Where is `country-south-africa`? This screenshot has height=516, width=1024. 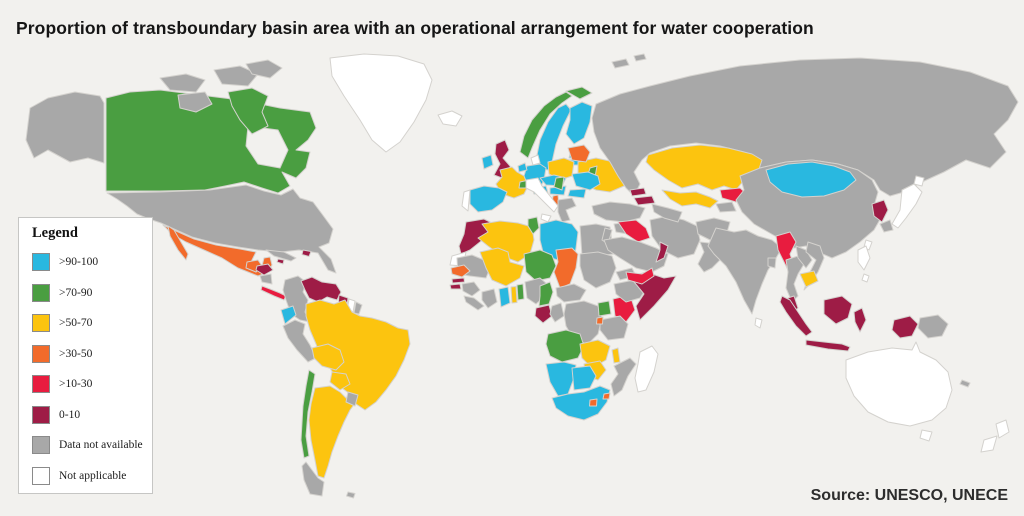
country-south-africa is located at coordinates (581, 403).